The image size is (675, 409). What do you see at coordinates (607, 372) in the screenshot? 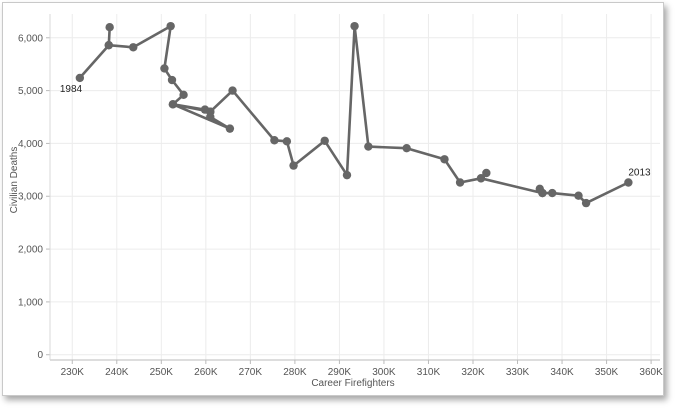
I see `x-tick-label: 350K` at bounding box center [607, 372].